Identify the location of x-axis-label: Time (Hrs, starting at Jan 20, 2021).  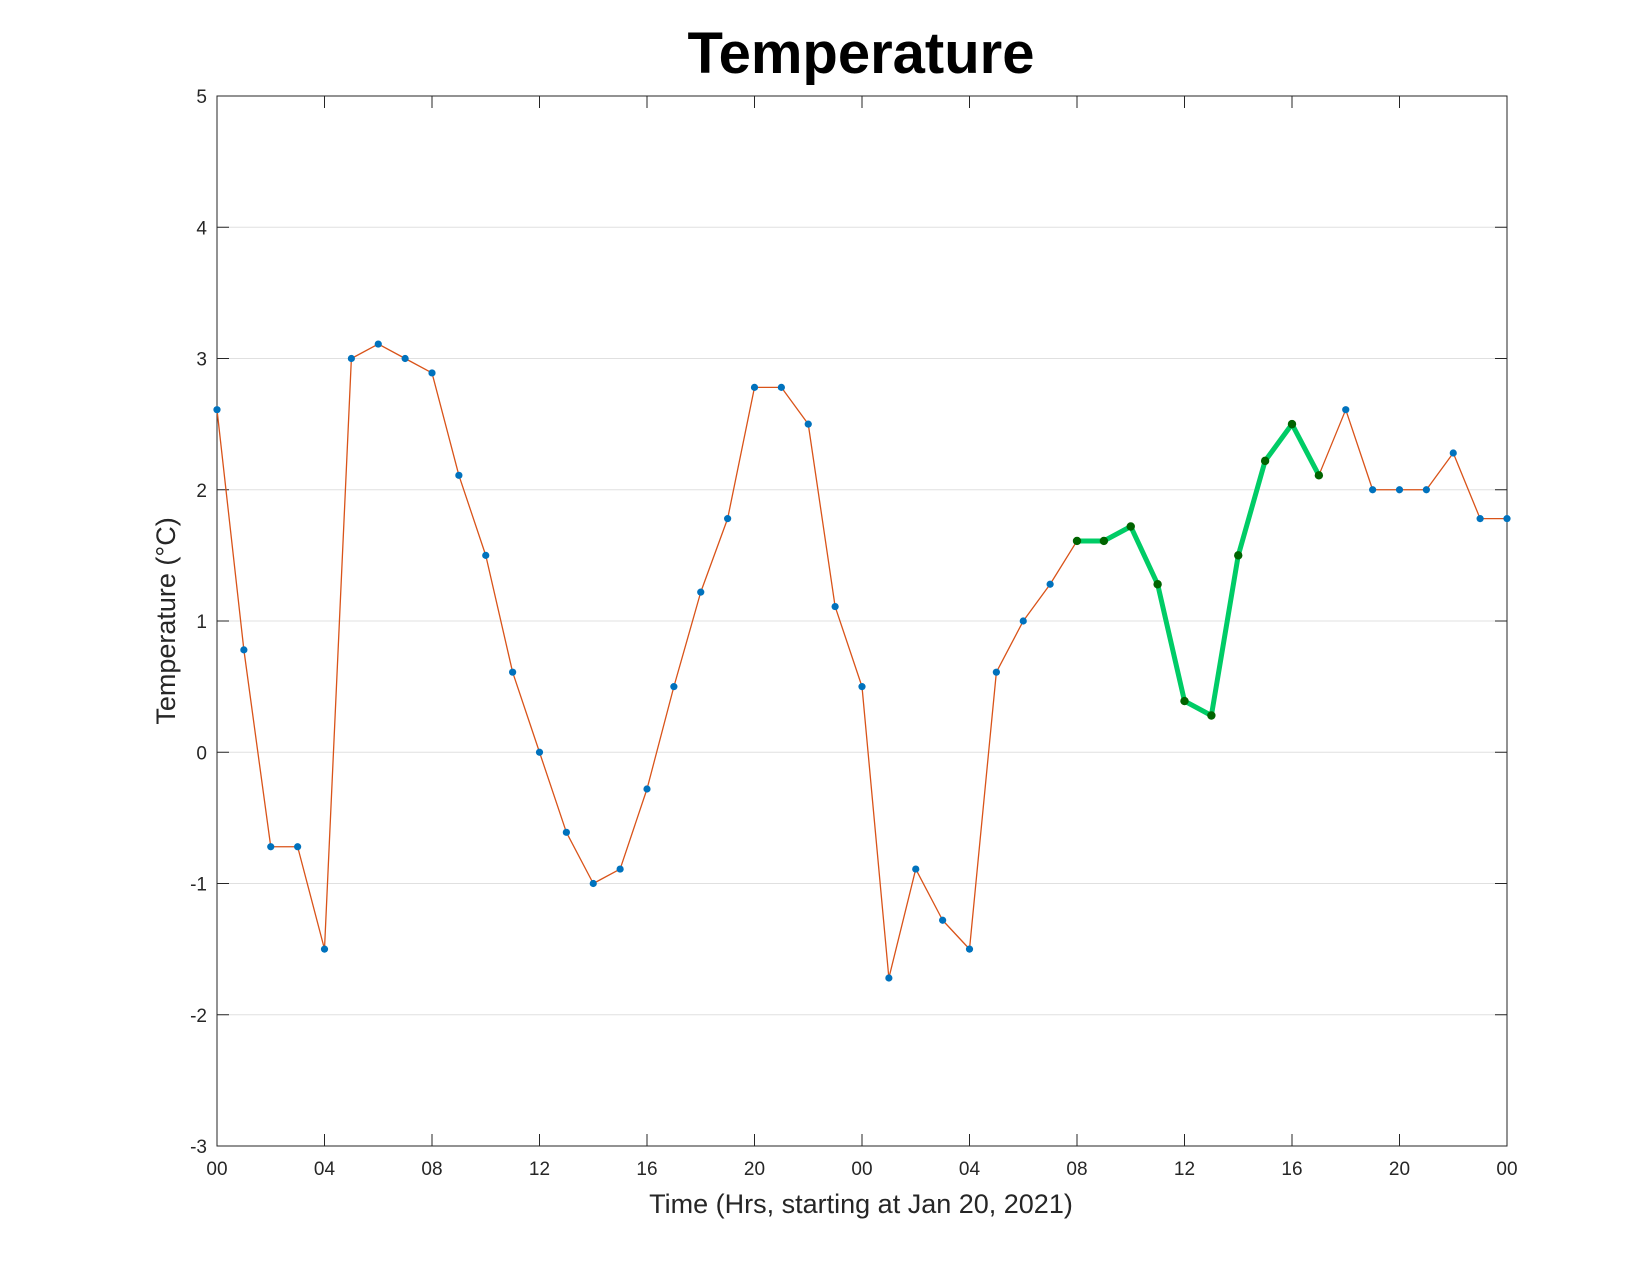
(861, 1204).